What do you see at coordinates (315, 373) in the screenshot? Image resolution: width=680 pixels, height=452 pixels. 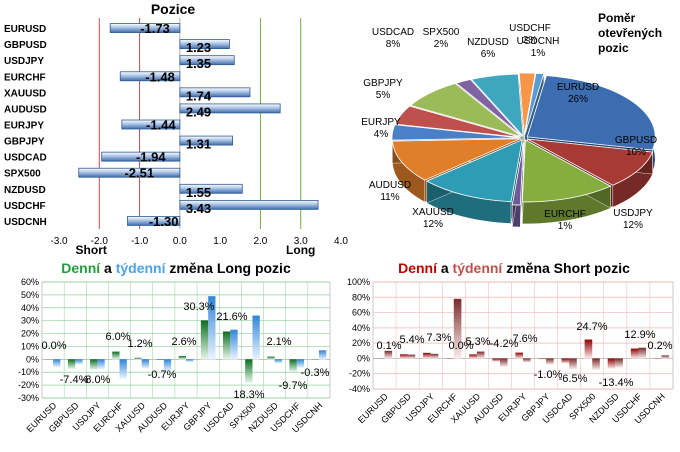 I see `data-label: -0.3%` at bounding box center [315, 373].